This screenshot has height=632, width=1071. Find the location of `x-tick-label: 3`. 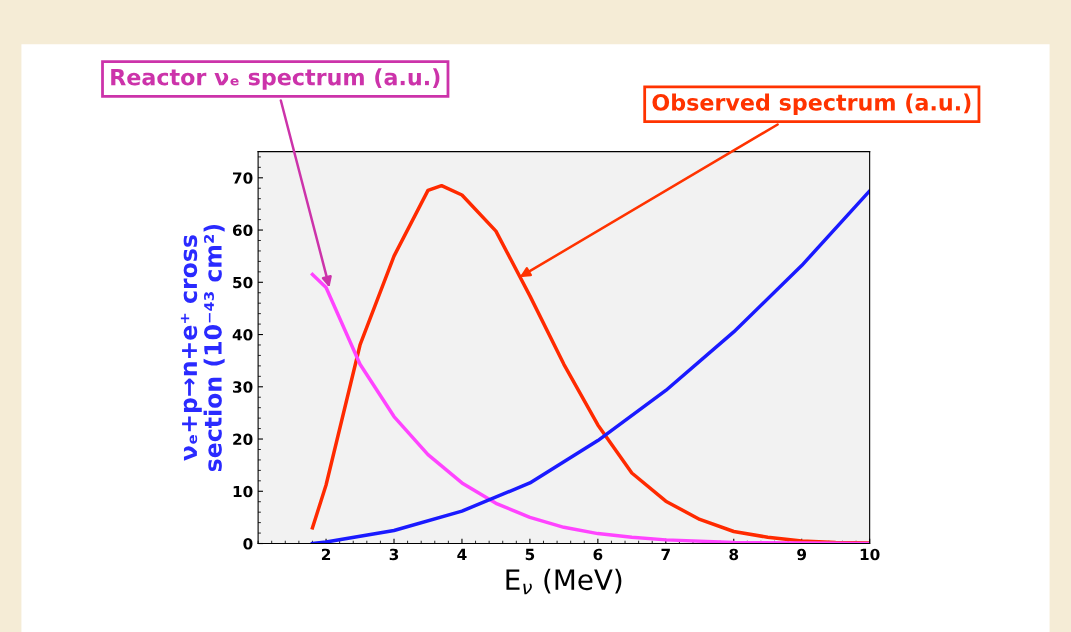

x-tick-label: 3 is located at coordinates (394, 554).